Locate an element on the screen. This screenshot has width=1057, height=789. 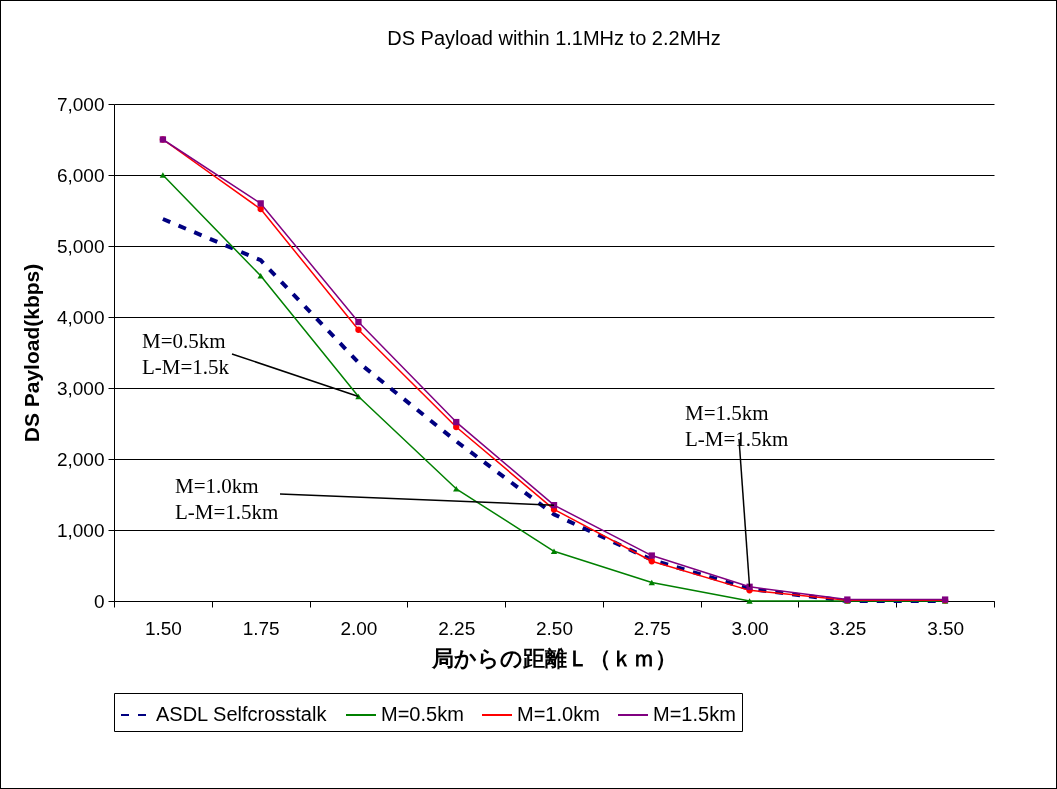
y-tick-label: 2,000 is located at coordinates (80, 459).